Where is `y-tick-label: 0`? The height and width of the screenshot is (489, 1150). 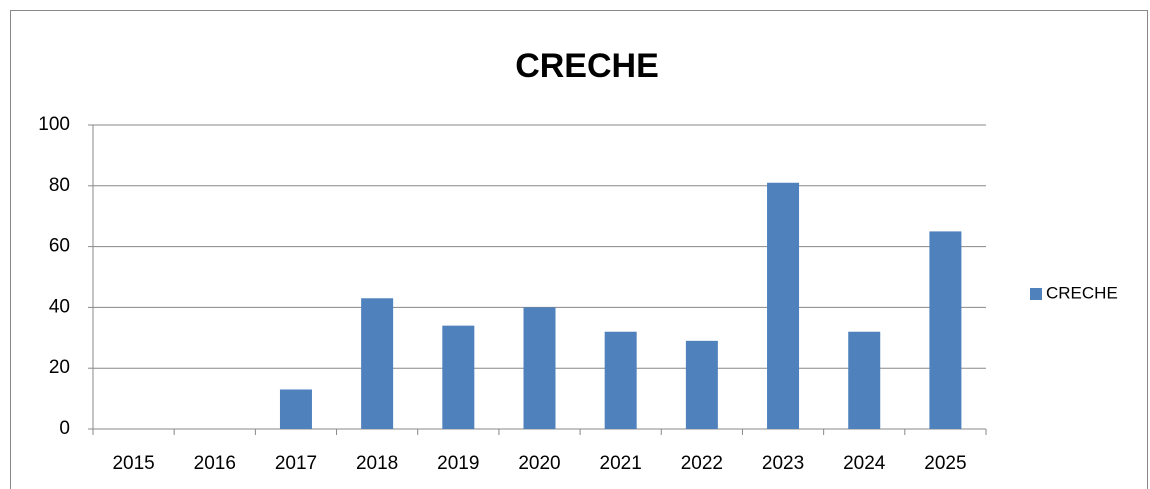 y-tick-label: 0 is located at coordinates (64, 428).